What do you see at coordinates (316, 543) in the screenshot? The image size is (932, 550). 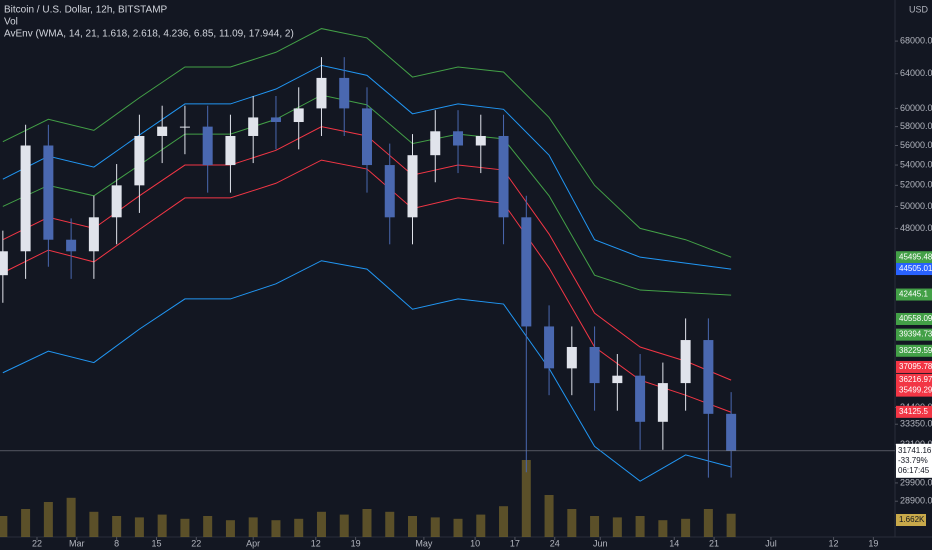 I see `x-tick-label: 12` at bounding box center [316, 543].